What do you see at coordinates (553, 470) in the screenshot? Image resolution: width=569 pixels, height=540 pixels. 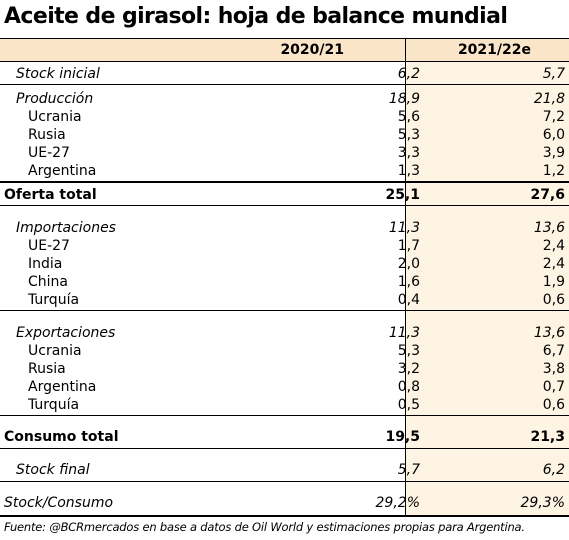 I see `value-2021-22: 6,2` at bounding box center [553, 470].